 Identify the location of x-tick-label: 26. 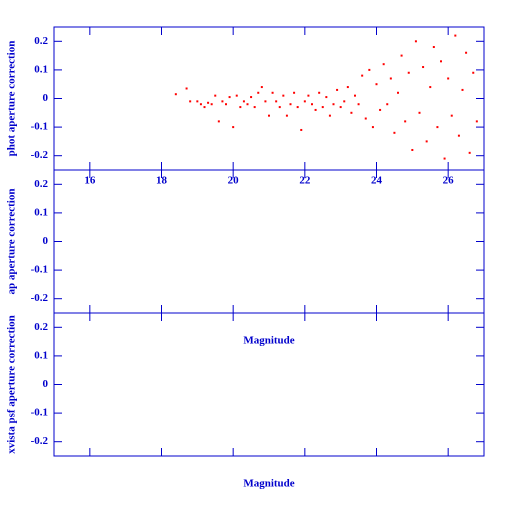
(449, 181).